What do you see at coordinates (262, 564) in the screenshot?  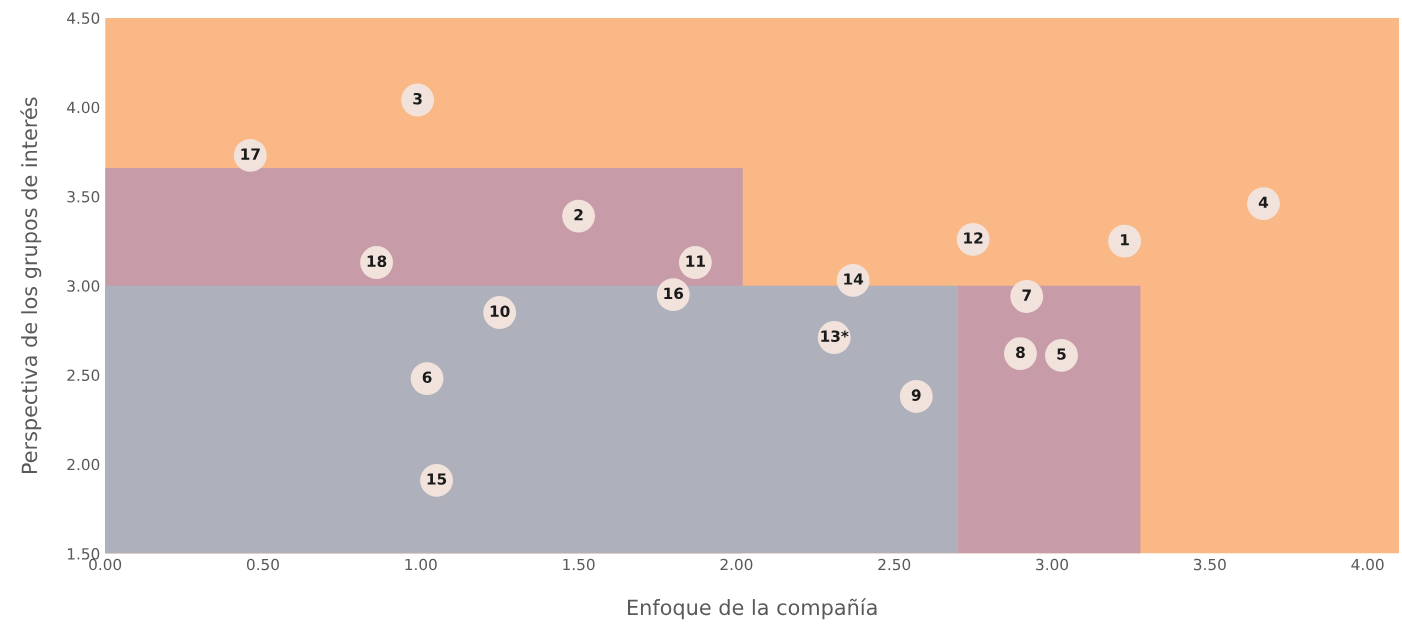 I see `x-tick-label: 0.50` at bounding box center [262, 564].